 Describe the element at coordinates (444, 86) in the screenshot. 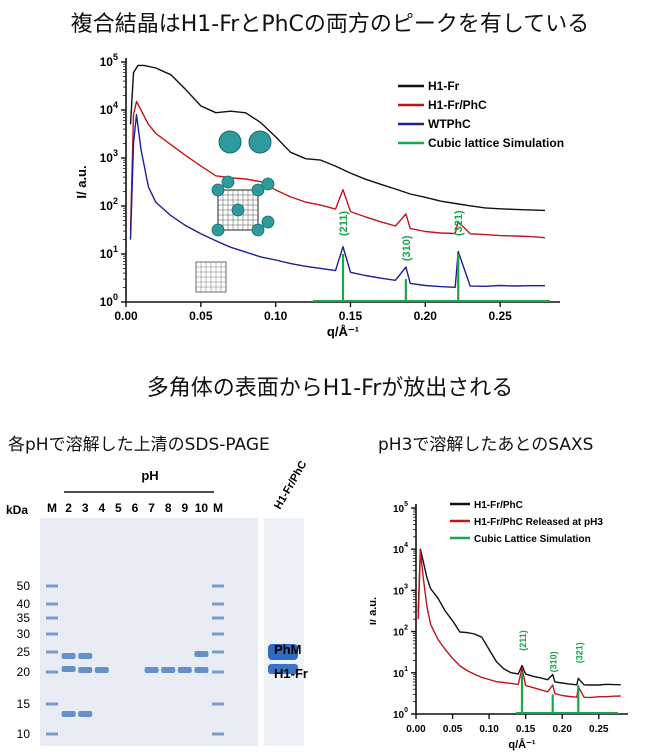

I see `legend-label: H1-Fr` at that location.